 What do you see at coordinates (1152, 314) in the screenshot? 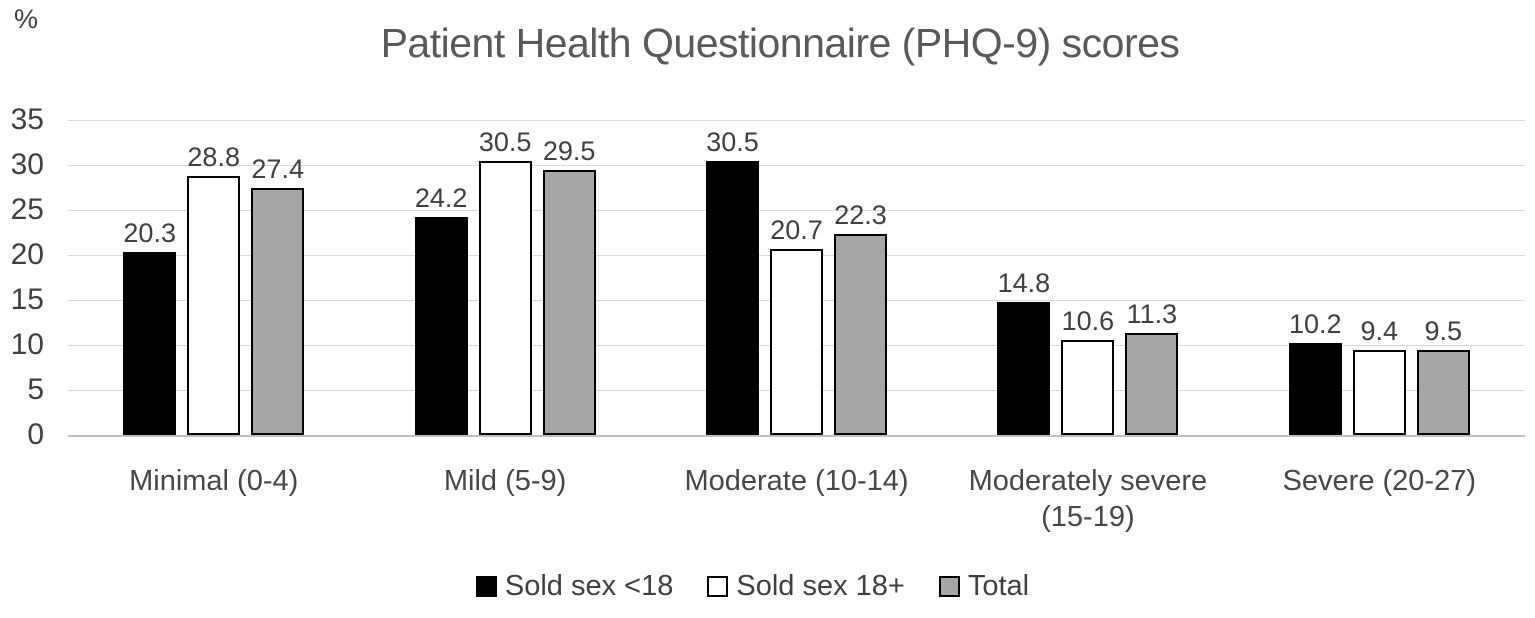
I see `bar-value-label: 11.3` at bounding box center [1152, 314].